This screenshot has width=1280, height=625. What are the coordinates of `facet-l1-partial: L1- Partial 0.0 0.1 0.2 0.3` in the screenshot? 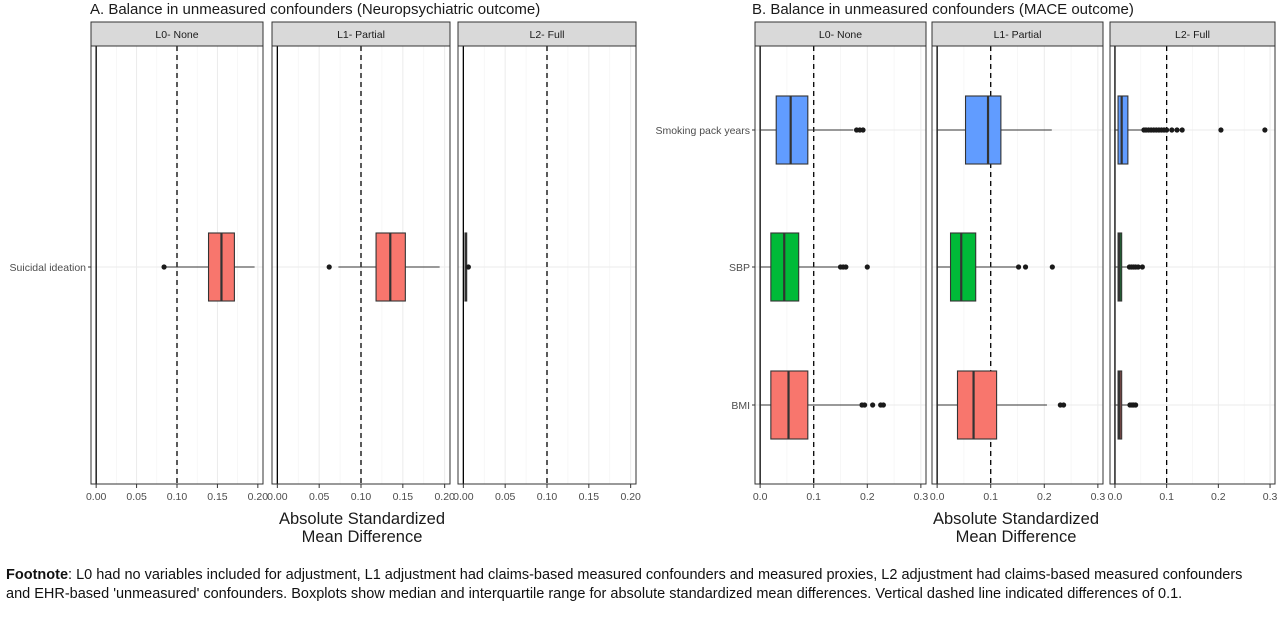 It's located at (1018, 262).